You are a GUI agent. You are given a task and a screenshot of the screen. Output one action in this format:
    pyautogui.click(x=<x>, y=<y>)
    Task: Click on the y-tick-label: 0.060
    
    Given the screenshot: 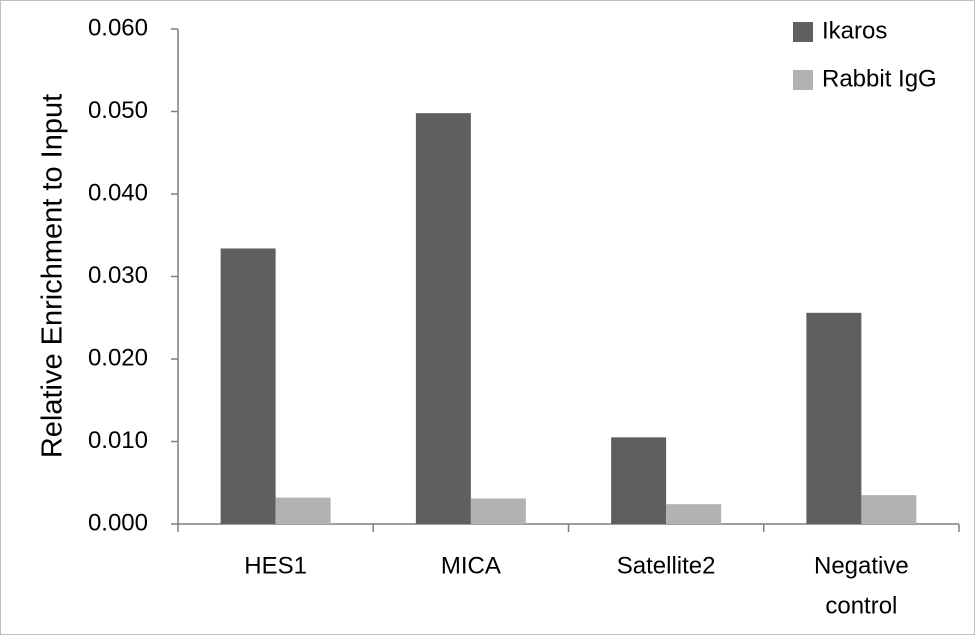 What is the action you would take?
    pyautogui.click(x=118, y=27)
    